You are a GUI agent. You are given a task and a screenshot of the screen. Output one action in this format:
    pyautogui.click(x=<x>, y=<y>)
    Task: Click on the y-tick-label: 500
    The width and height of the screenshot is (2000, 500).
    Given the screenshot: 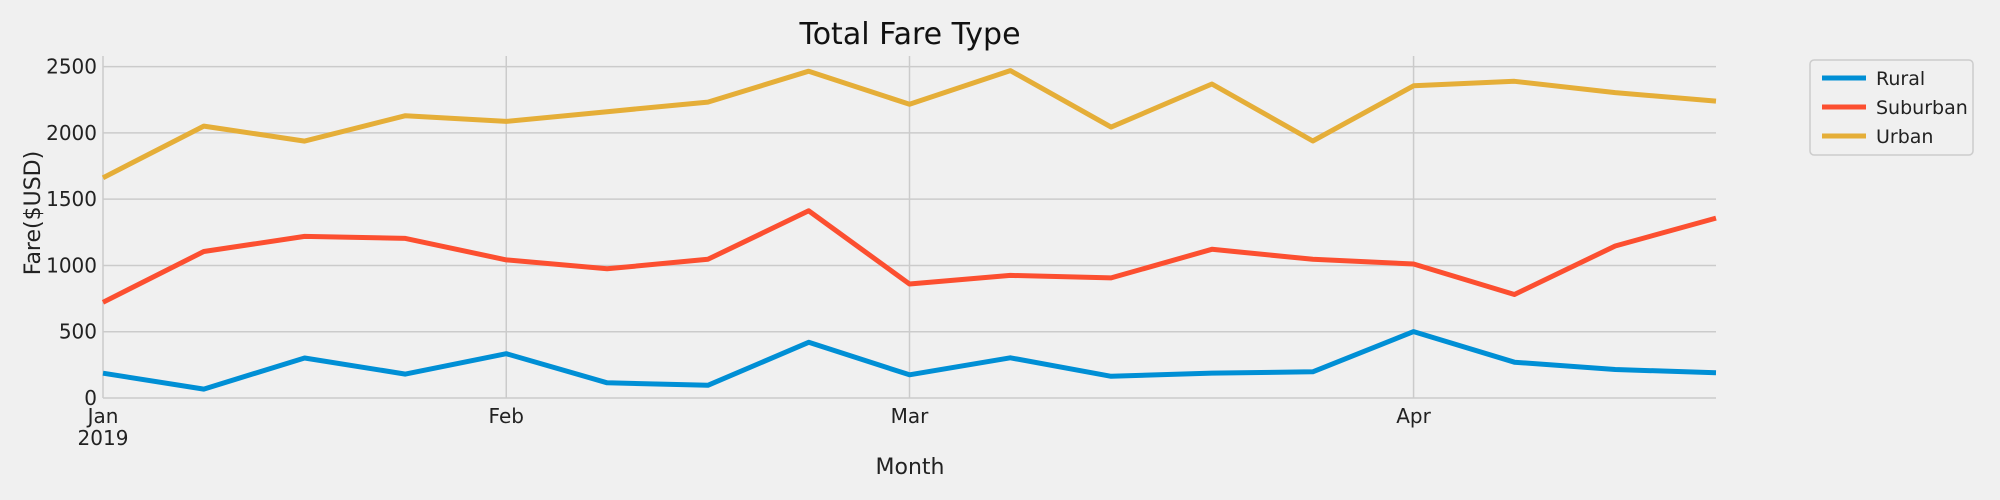 What is the action you would take?
    pyautogui.click(x=78, y=332)
    